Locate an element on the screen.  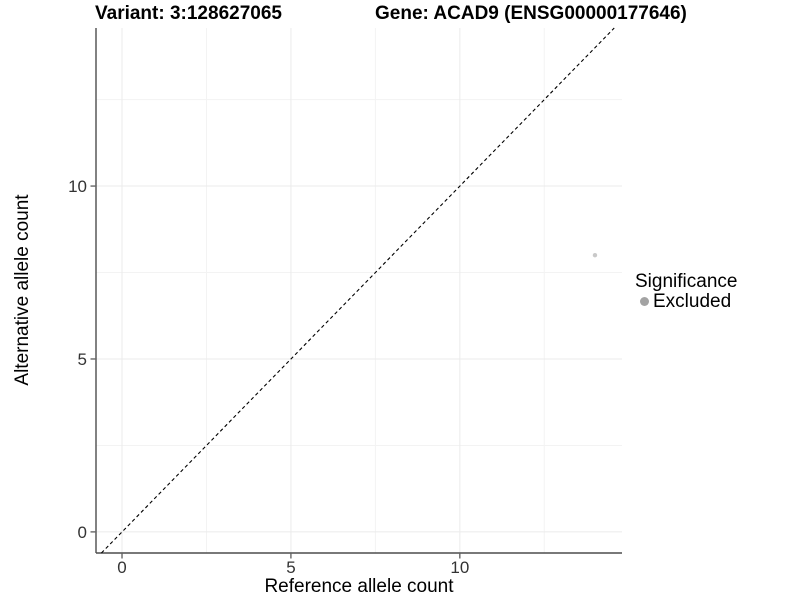
legend-point-icon is located at coordinates (644, 301).